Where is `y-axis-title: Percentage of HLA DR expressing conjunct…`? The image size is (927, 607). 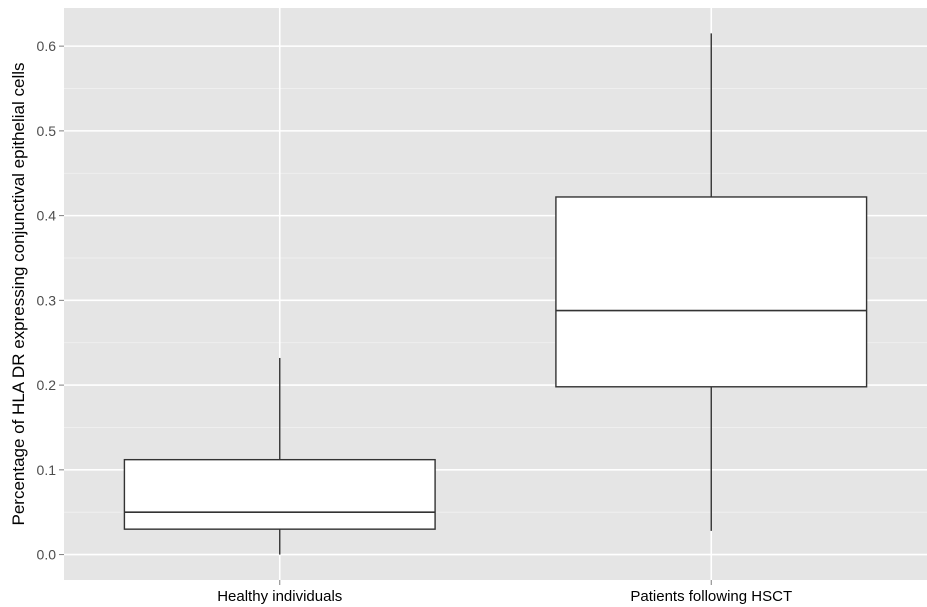
y-axis-title: Percentage of HLA DR expressing conjunct… is located at coordinates (18, 293).